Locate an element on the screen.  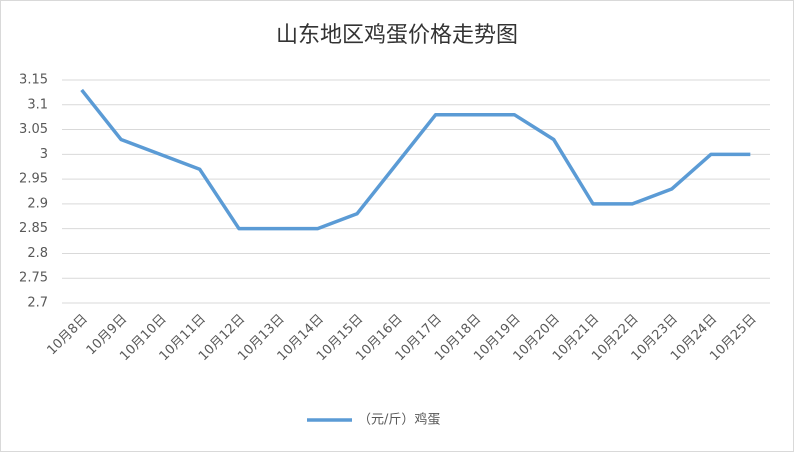
y-tick-label: 2.9 is located at coordinates (37, 203).